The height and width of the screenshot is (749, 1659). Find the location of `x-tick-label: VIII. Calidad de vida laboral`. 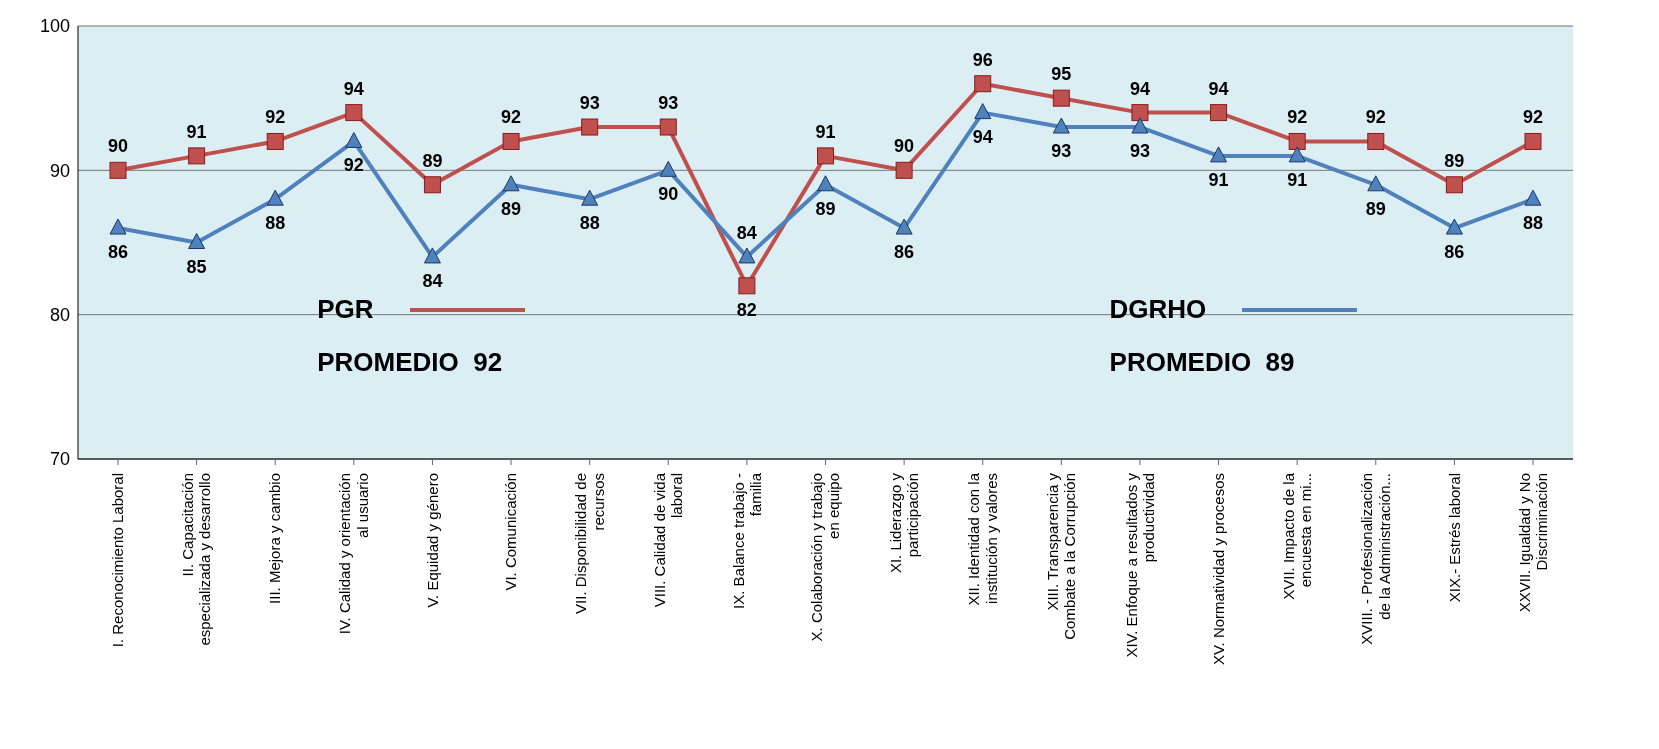

x-tick-label: VIII. Calidad de vida laboral is located at coordinates (668, 540).